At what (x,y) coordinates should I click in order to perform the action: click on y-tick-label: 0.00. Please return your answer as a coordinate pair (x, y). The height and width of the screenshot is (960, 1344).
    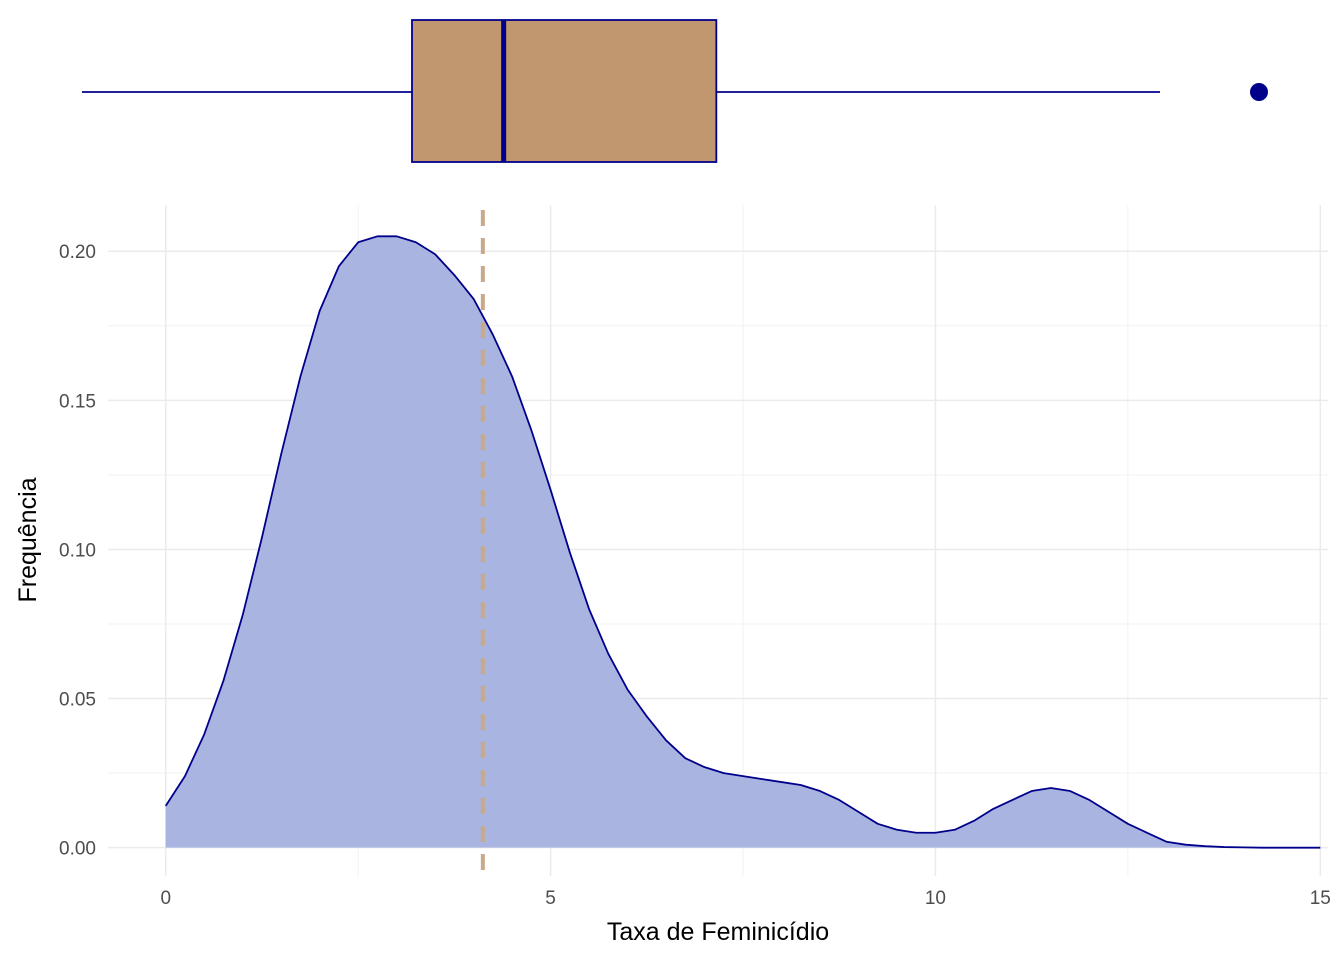
    Looking at the image, I should click on (77, 849).